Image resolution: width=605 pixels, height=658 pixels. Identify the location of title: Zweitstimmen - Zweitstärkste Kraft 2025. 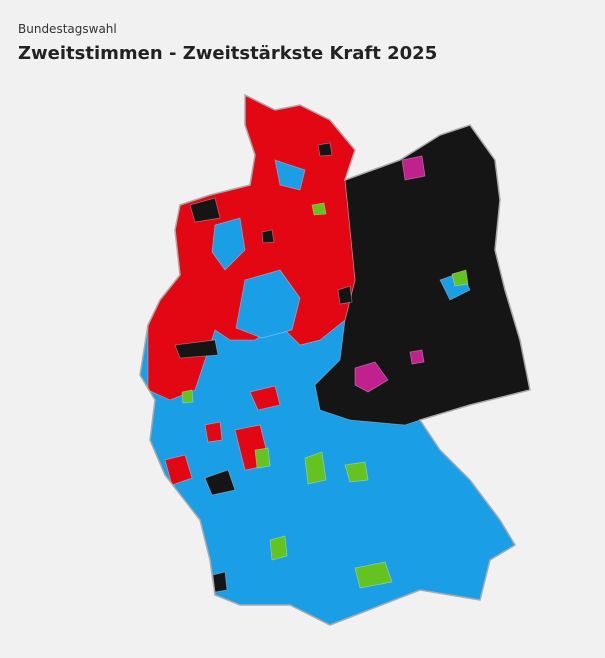
(228, 53).